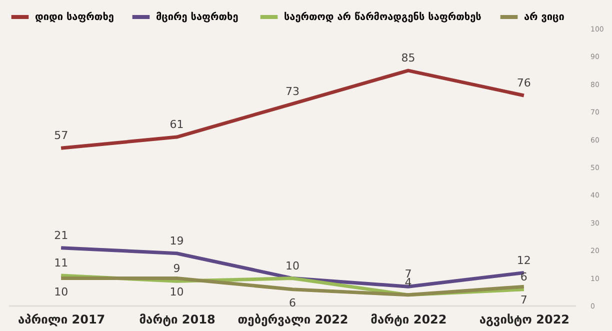 This screenshot has height=331, width=612. I want to click on x-tick-label: თებერვალი 2022, so click(293, 319).